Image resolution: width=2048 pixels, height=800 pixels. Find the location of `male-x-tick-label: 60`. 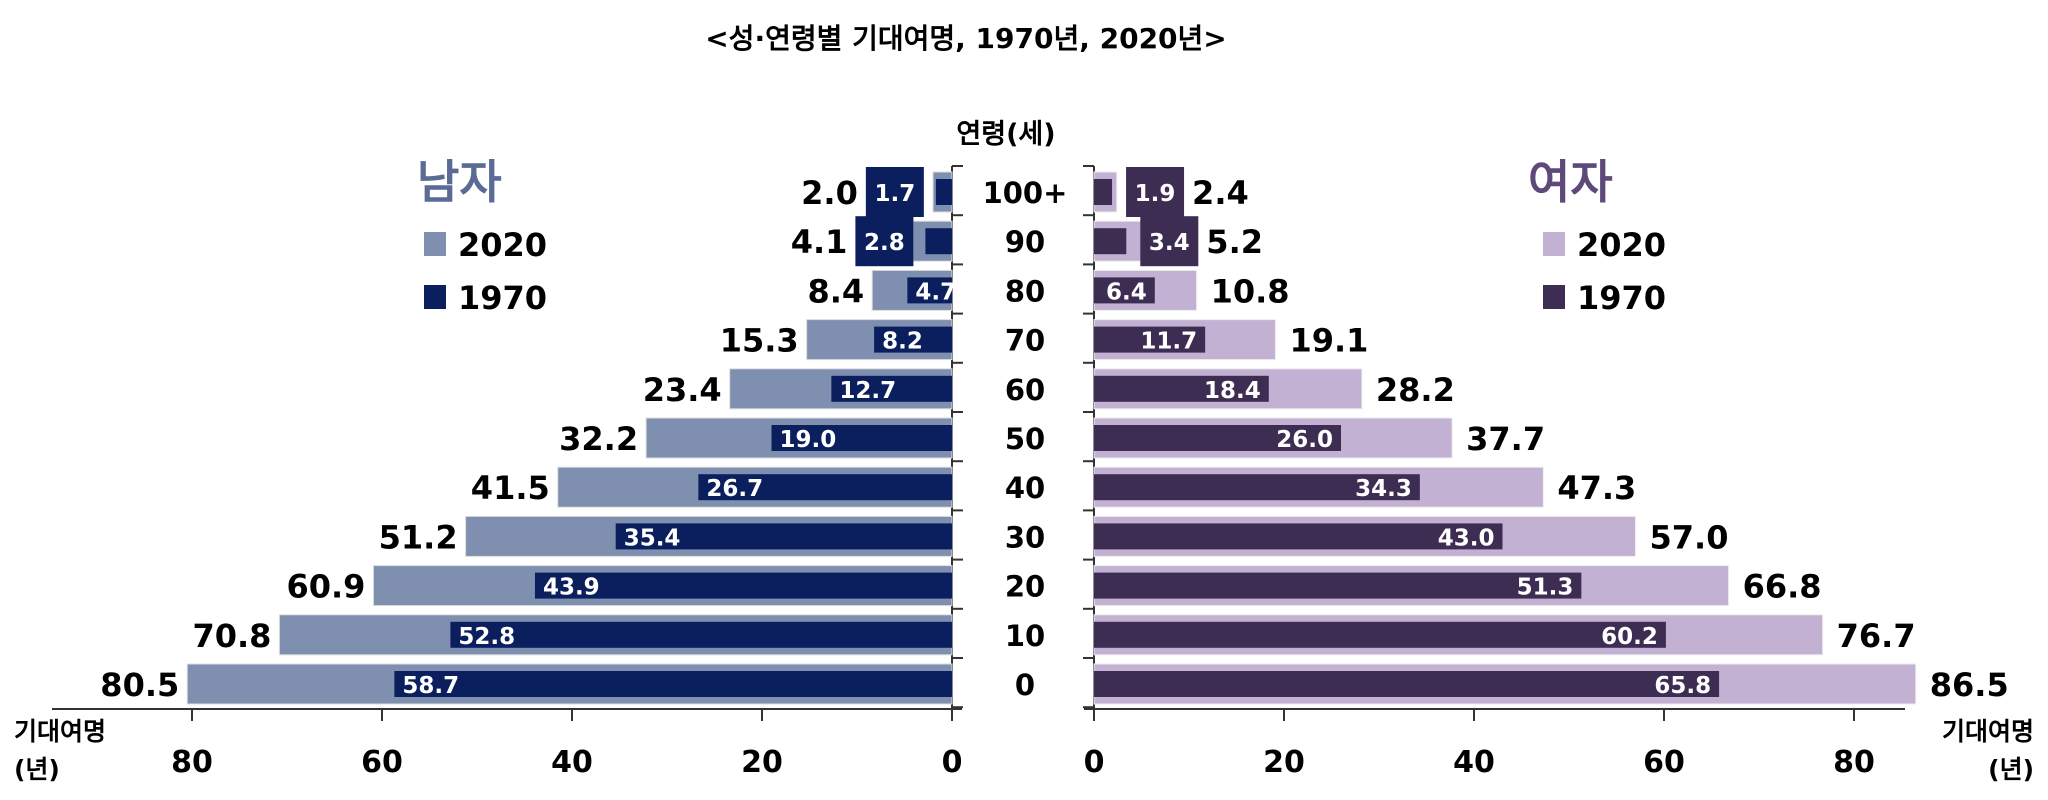

male-x-tick-label: 60 is located at coordinates (382, 762).